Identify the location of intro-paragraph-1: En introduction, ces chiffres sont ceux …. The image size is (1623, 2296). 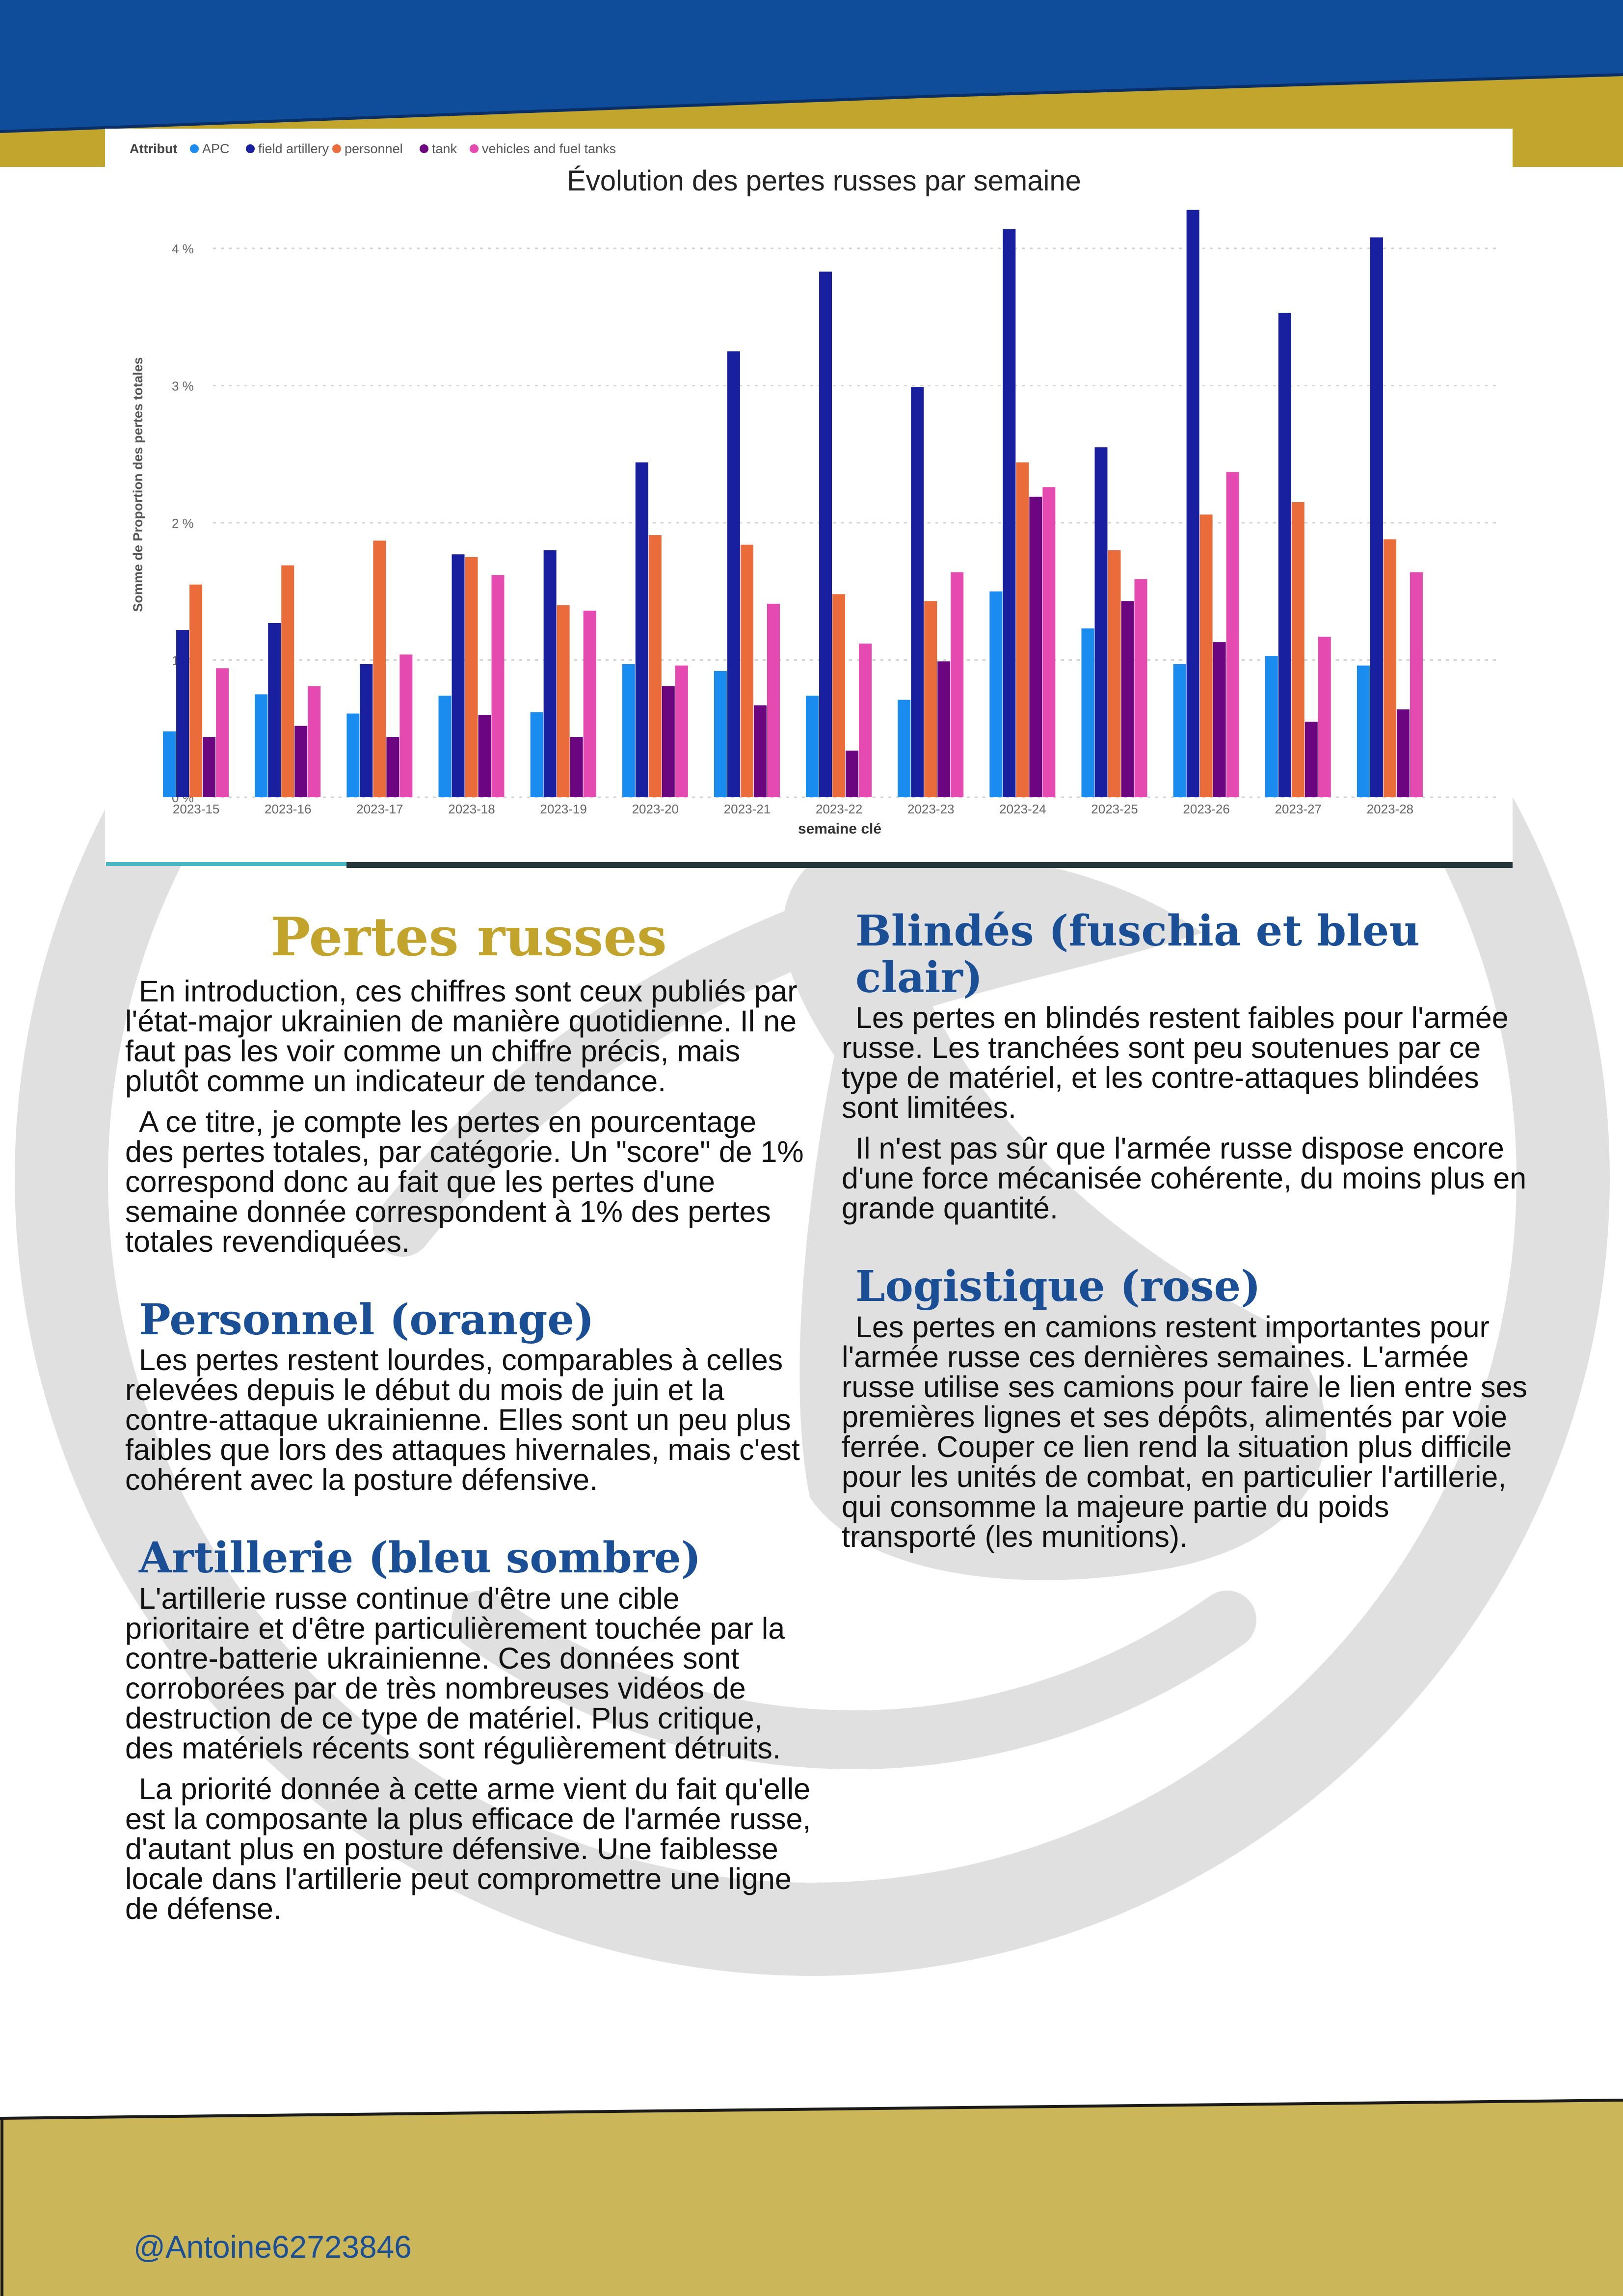
(461, 1036).